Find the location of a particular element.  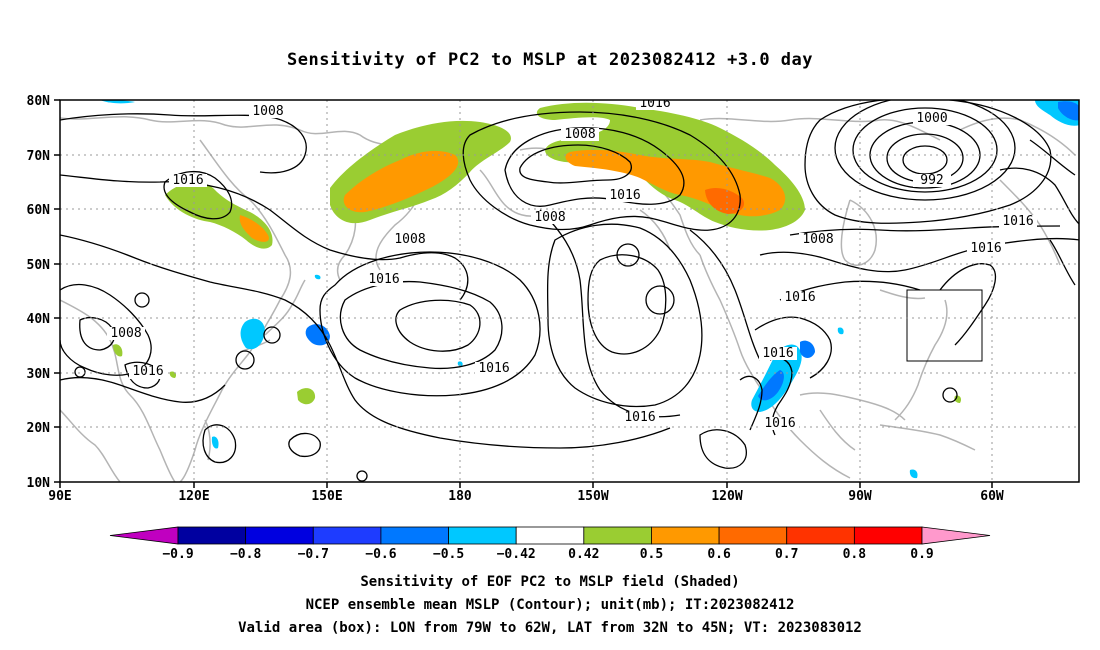

shade-negative-phil is located at coordinates (215, 442).